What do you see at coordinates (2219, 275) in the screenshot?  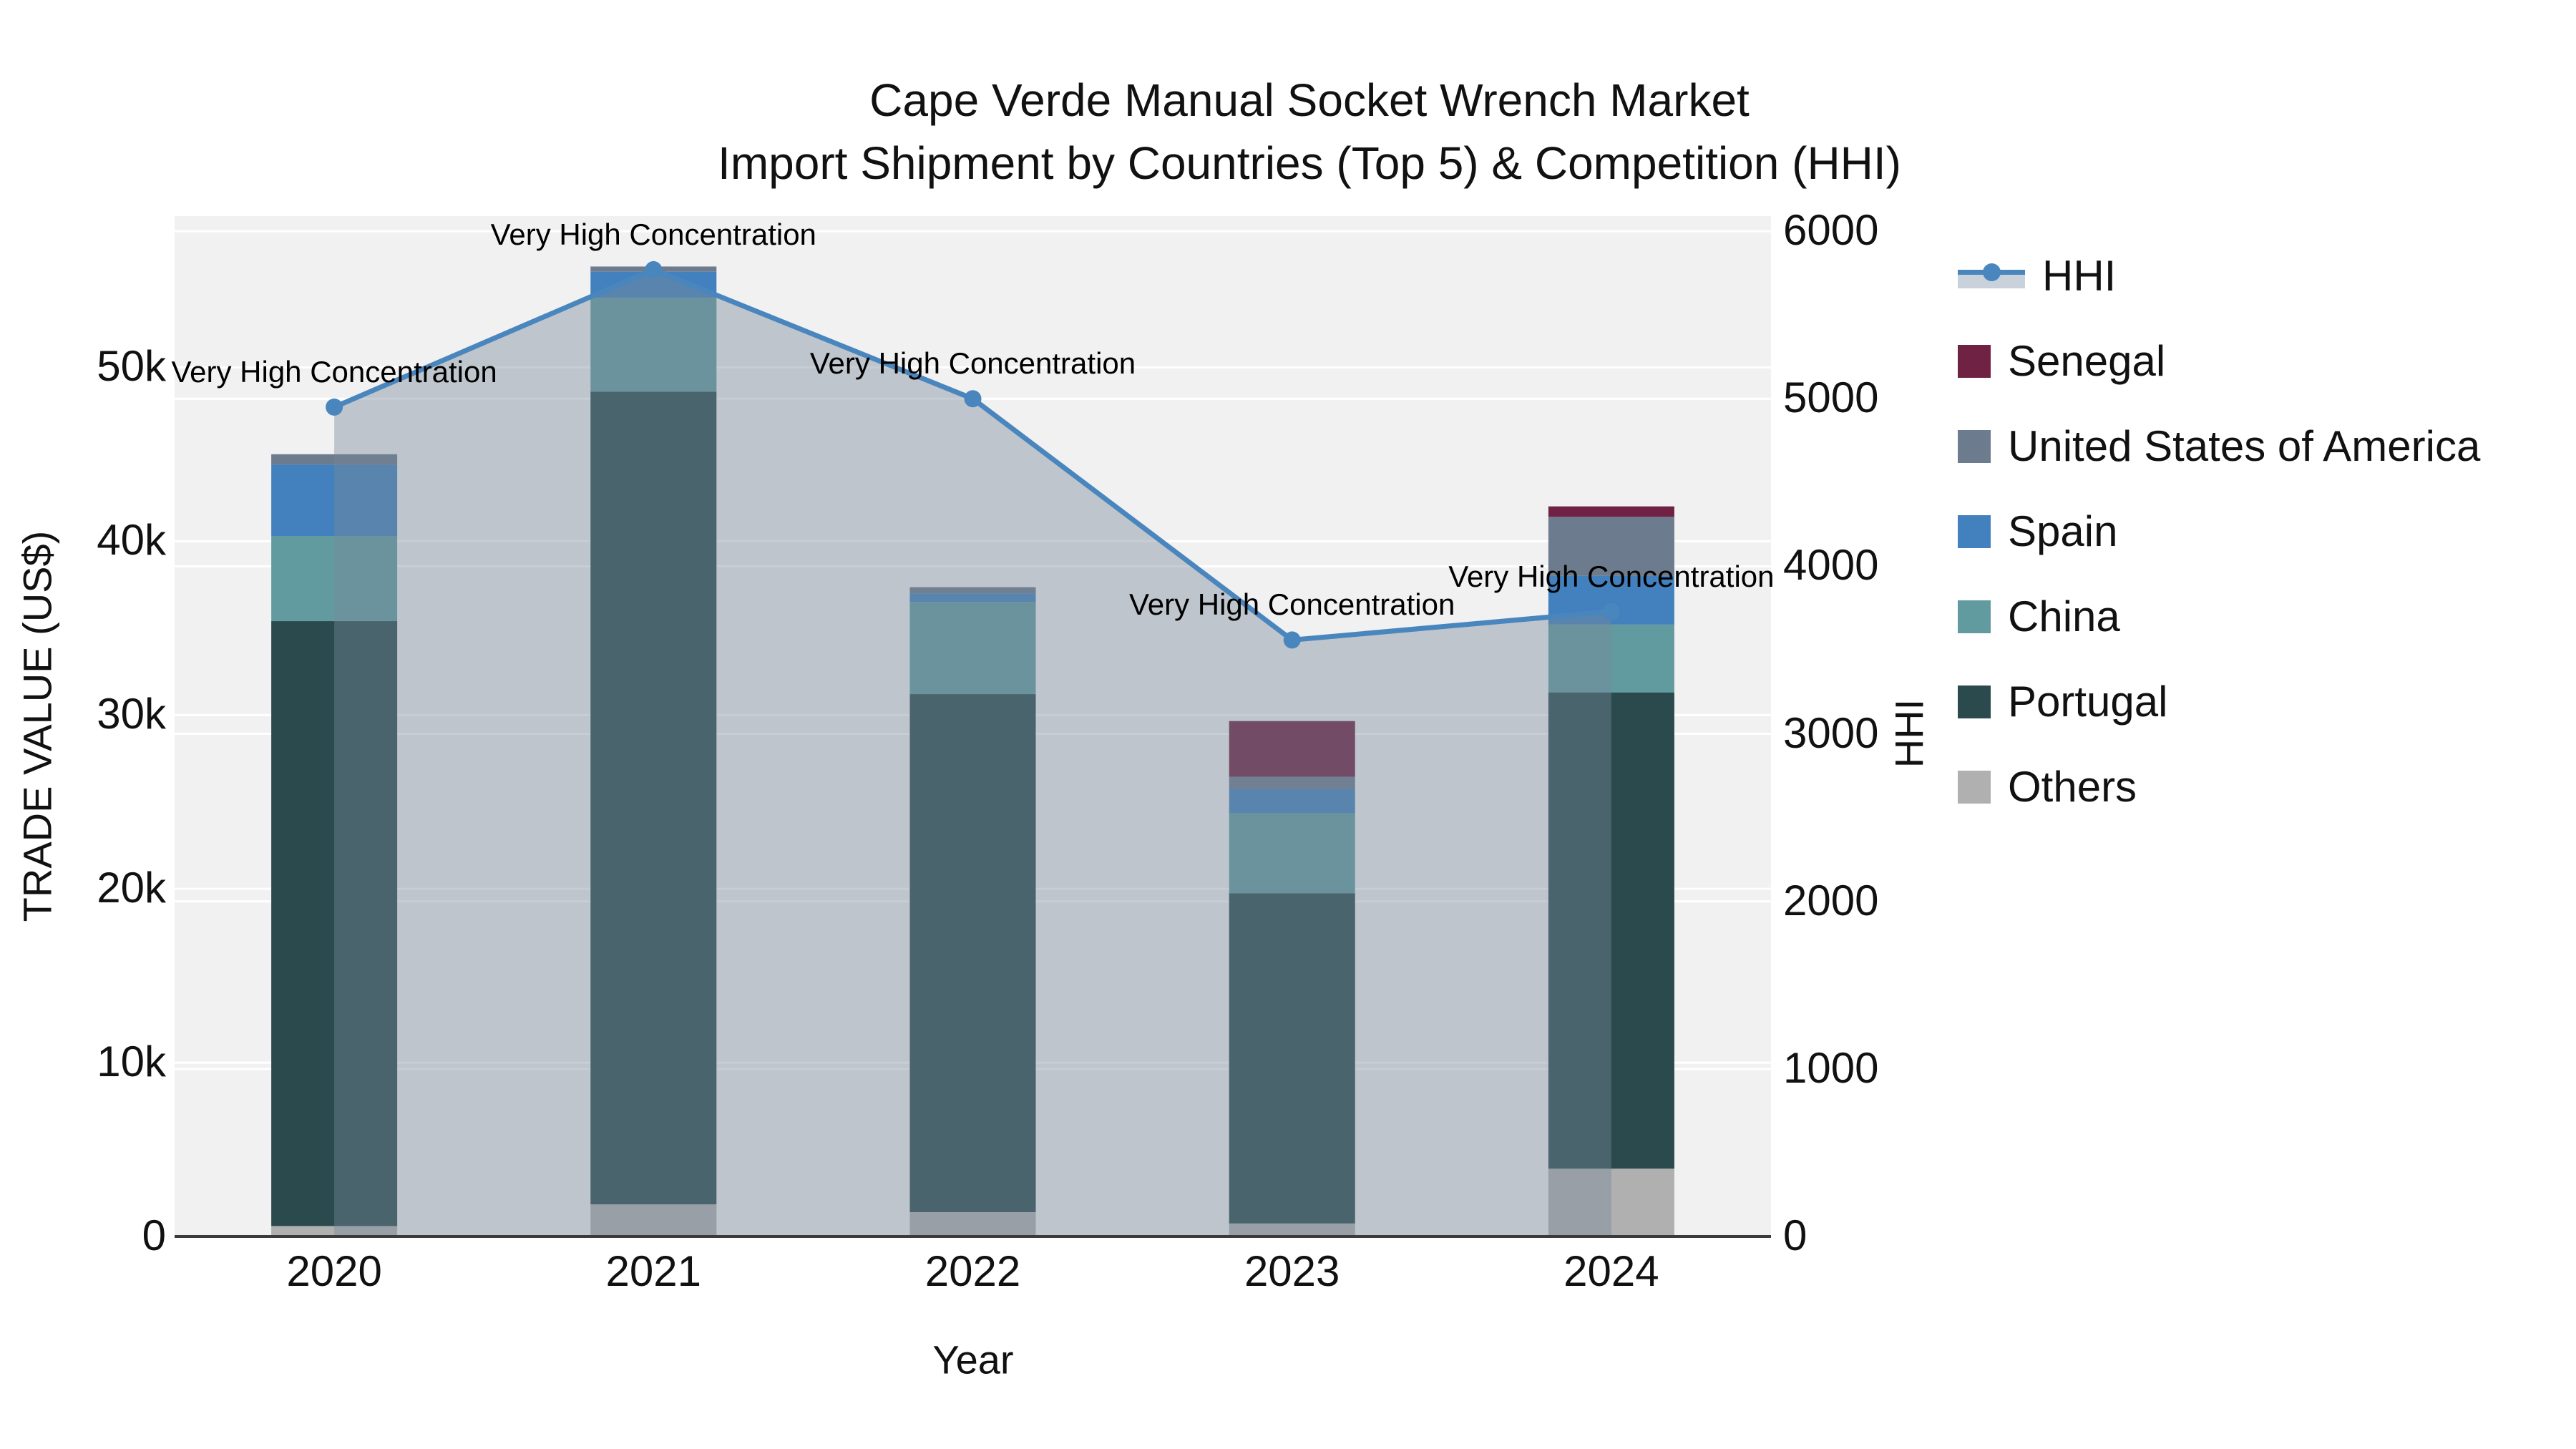 I see `legend-item-hhi: HHI` at bounding box center [2219, 275].